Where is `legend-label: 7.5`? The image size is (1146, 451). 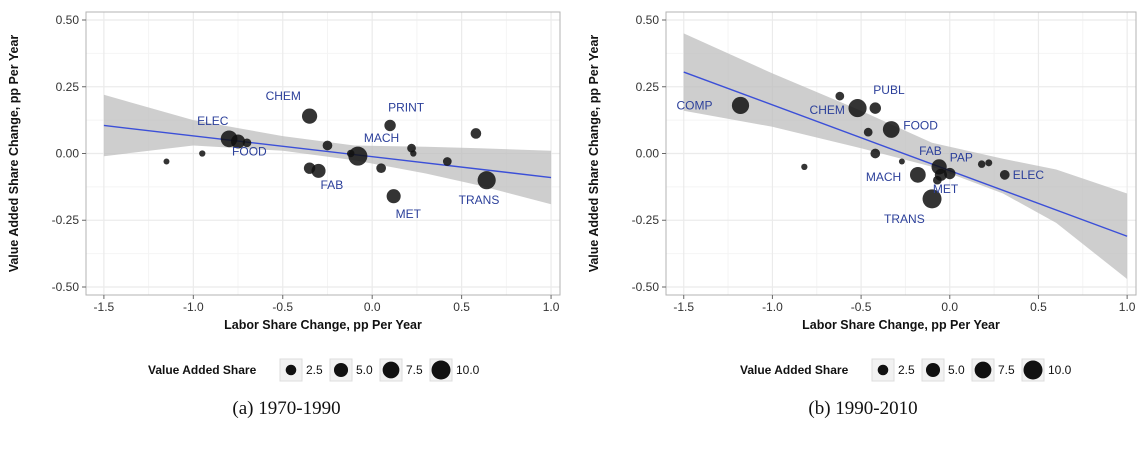 legend-label: 7.5 is located at coordinates (1006, 370).